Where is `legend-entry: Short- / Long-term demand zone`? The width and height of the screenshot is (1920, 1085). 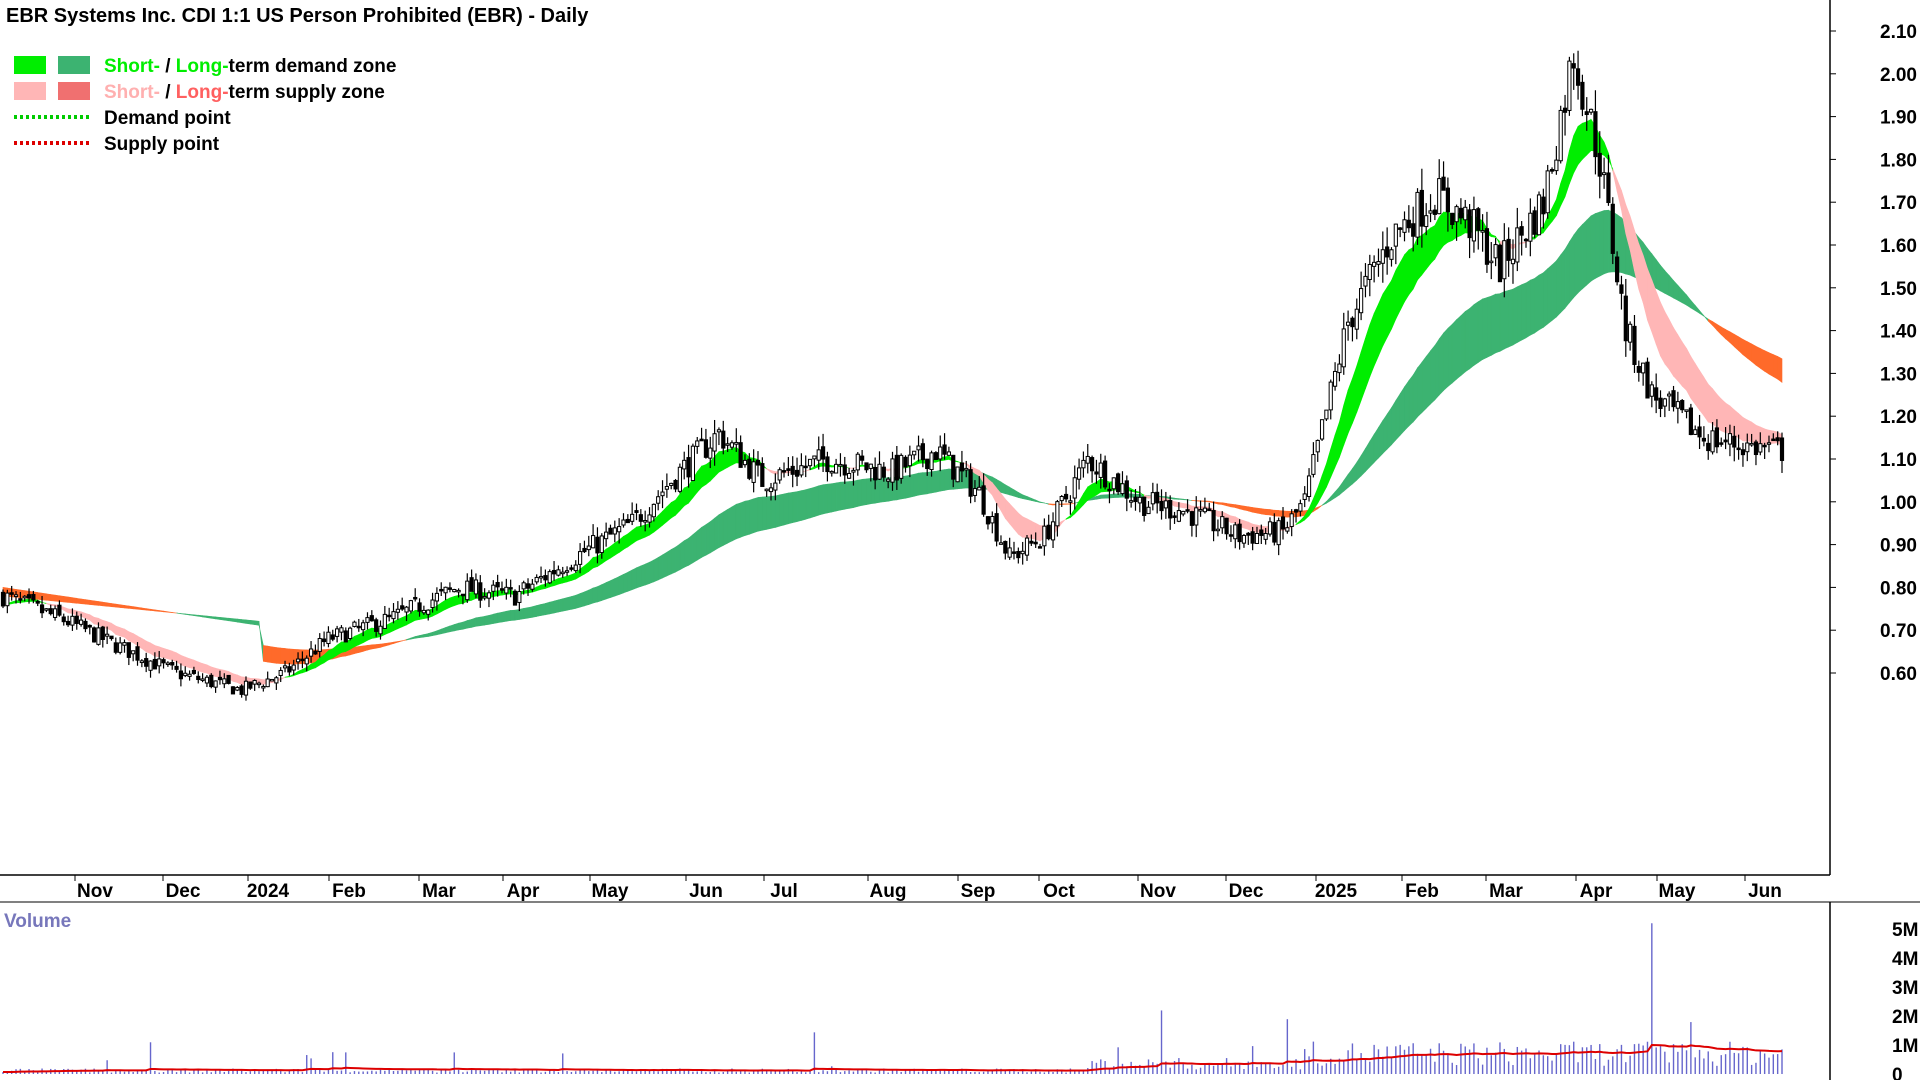
legend-entry: Short- / Long-term demand zone is located at coordinates (250, 66).